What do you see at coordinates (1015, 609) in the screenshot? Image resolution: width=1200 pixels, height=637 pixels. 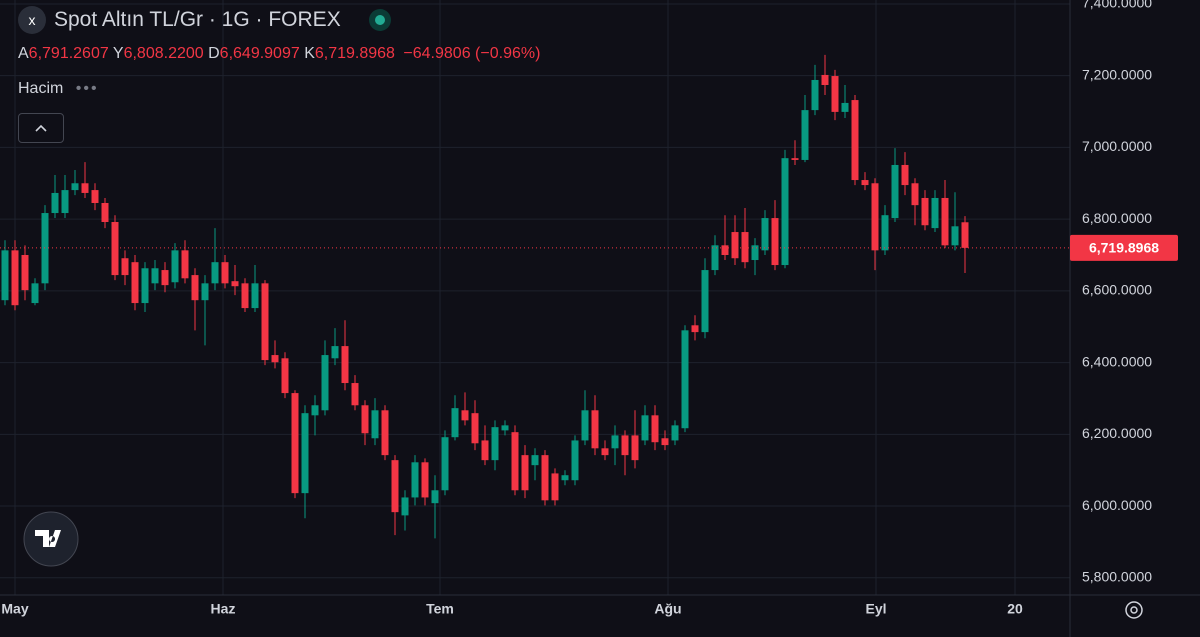 I see `x-tick-label: 20` at bounding box center [1015, 609].